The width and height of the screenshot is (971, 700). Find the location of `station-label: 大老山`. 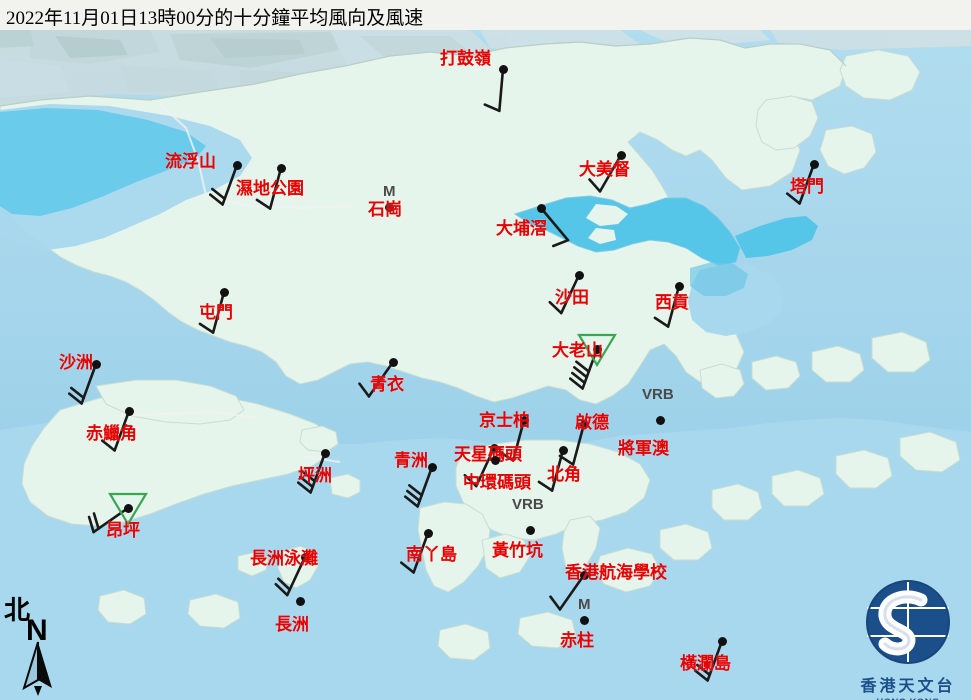

station-label: 大老山 is located at coordinates (577, 350).